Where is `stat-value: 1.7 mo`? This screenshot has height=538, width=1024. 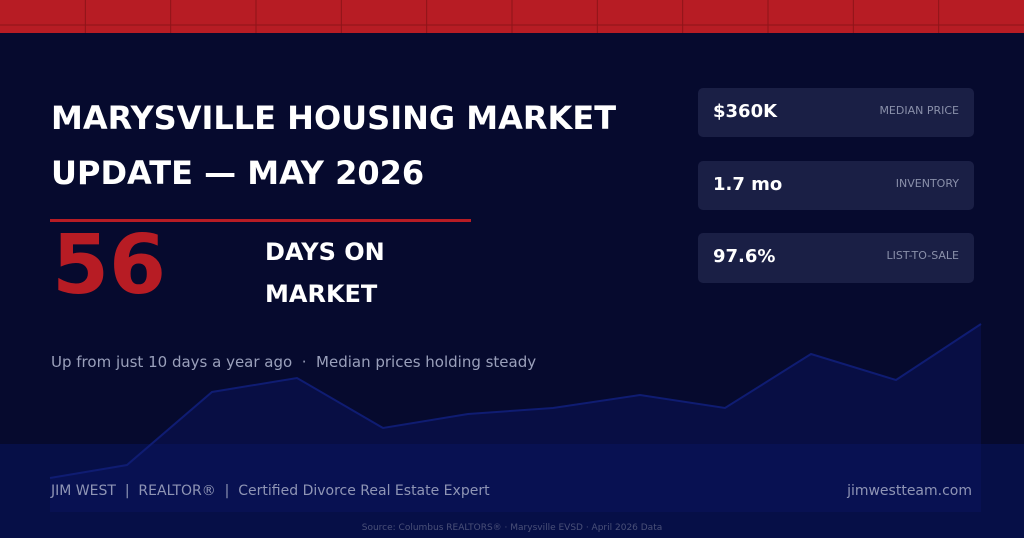
stat-value: 1.7 mo is located at coordinates (747, 184).